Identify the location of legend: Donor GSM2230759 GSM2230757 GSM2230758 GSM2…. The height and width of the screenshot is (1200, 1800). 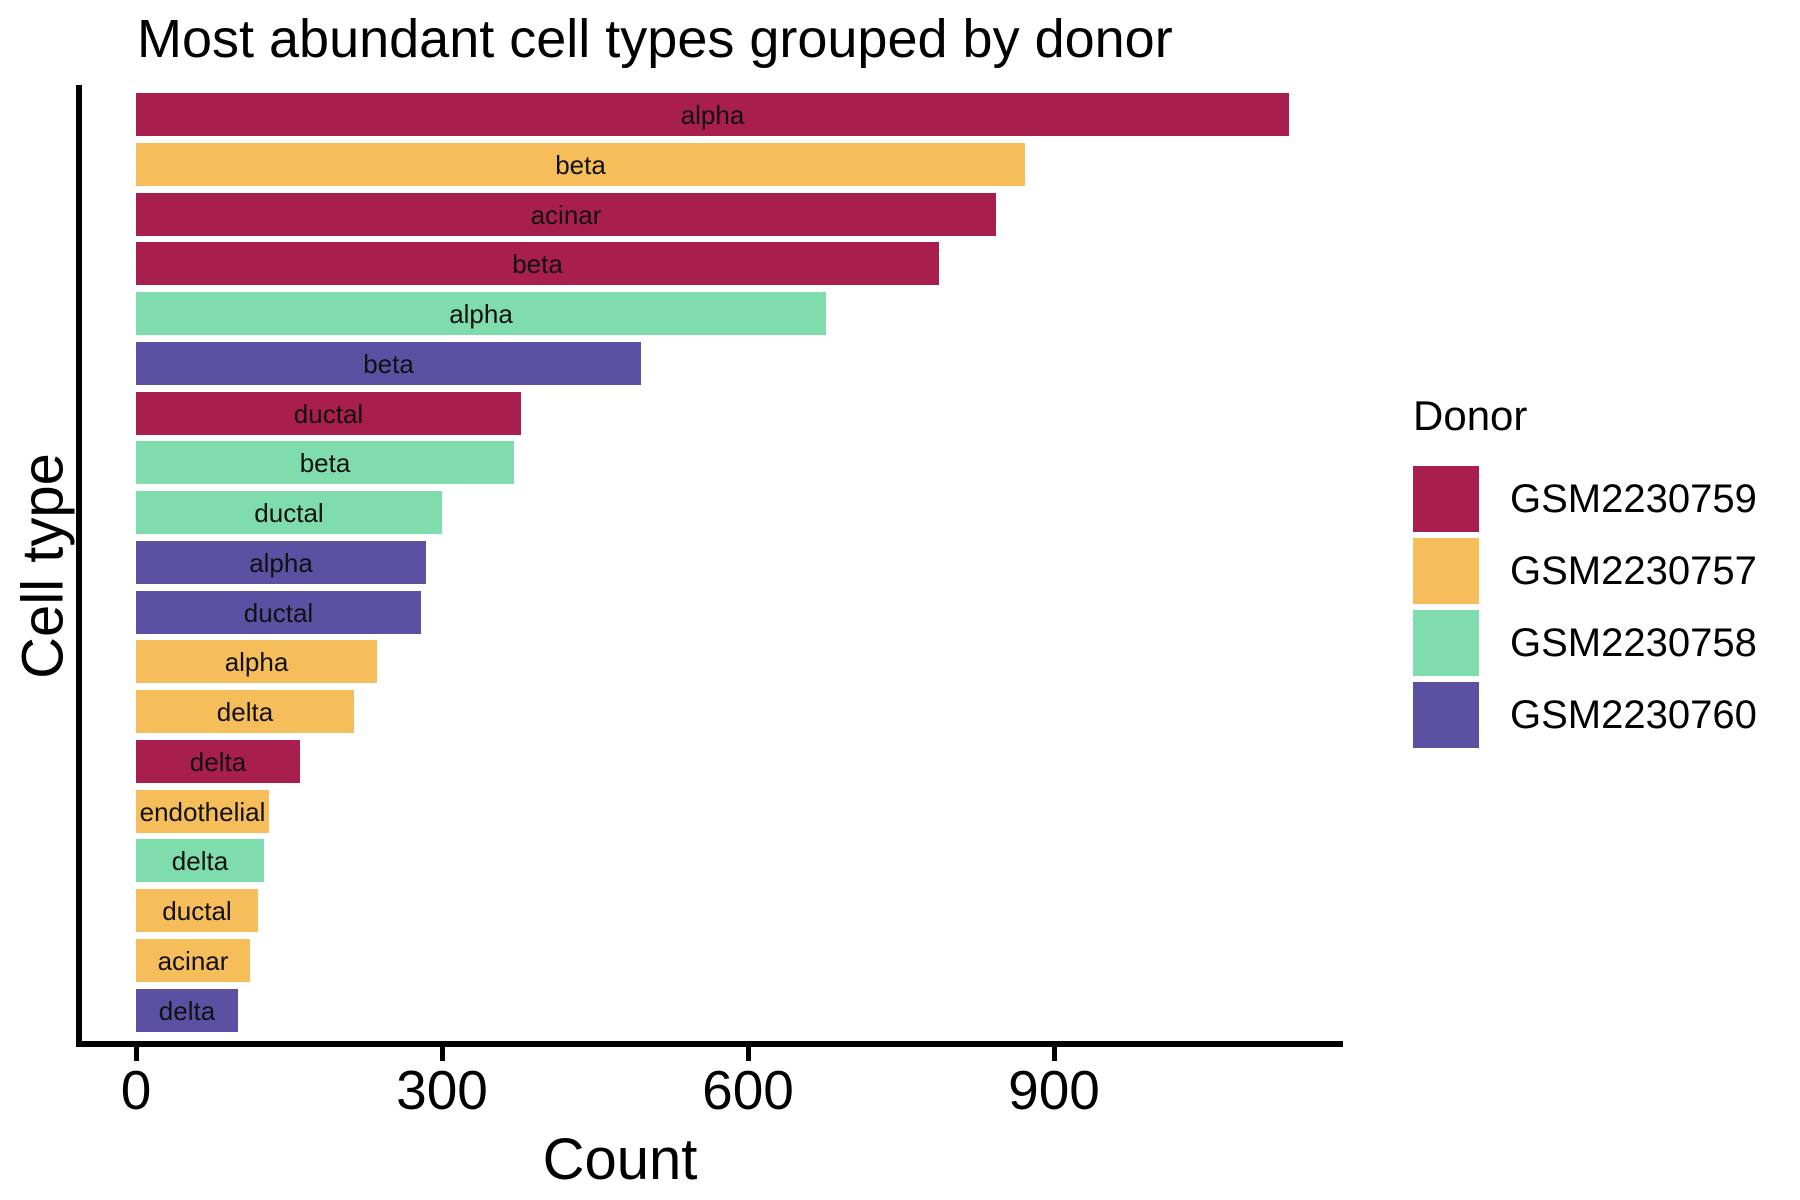
(1585, 573).